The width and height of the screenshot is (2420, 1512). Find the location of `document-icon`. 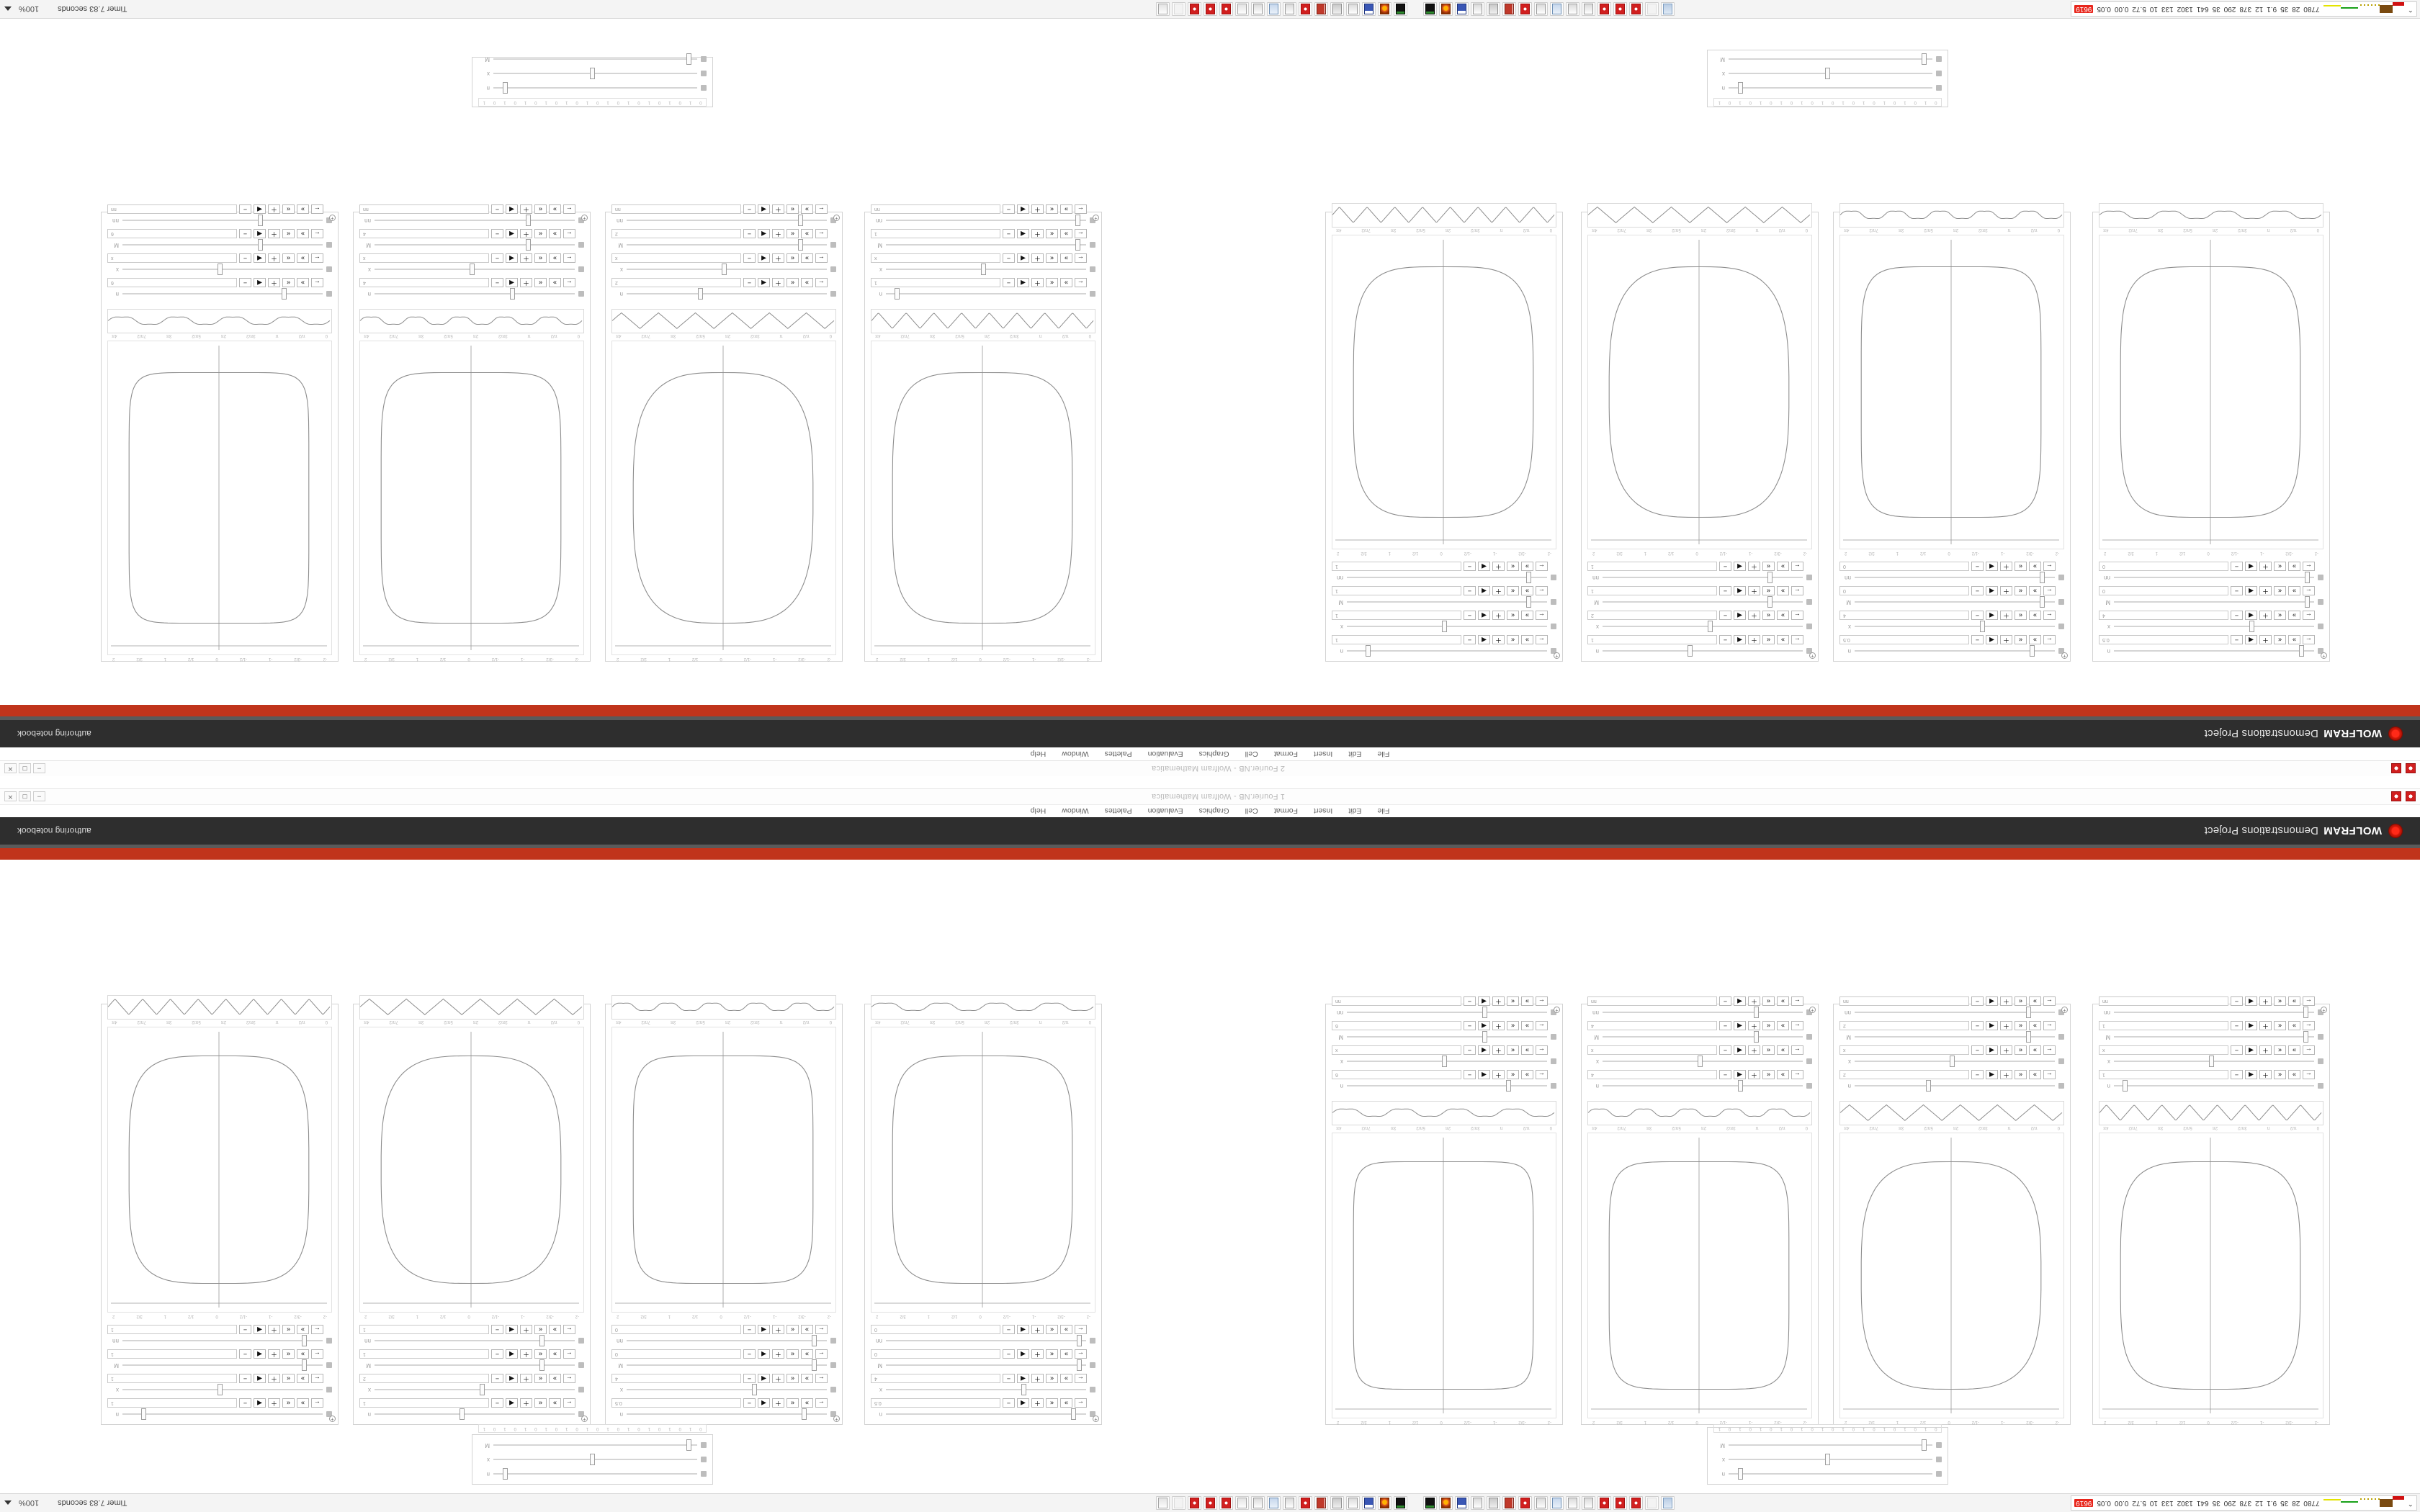

document-icon is located at coordinates (1668, 1503).